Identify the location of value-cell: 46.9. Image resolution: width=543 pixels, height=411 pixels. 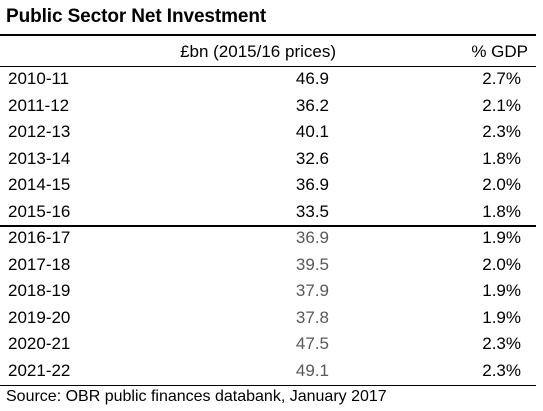
(312, 78).